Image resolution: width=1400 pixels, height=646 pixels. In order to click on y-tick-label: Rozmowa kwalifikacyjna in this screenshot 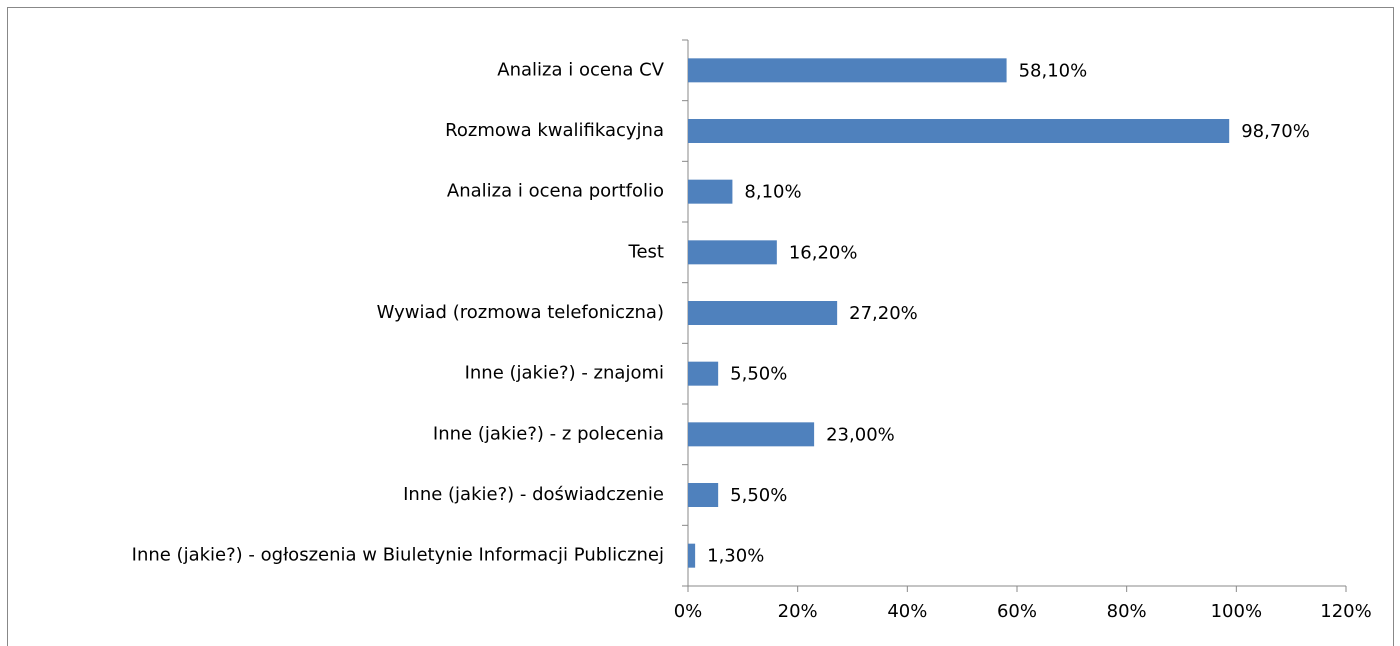, I will do `click(554, 130)`.